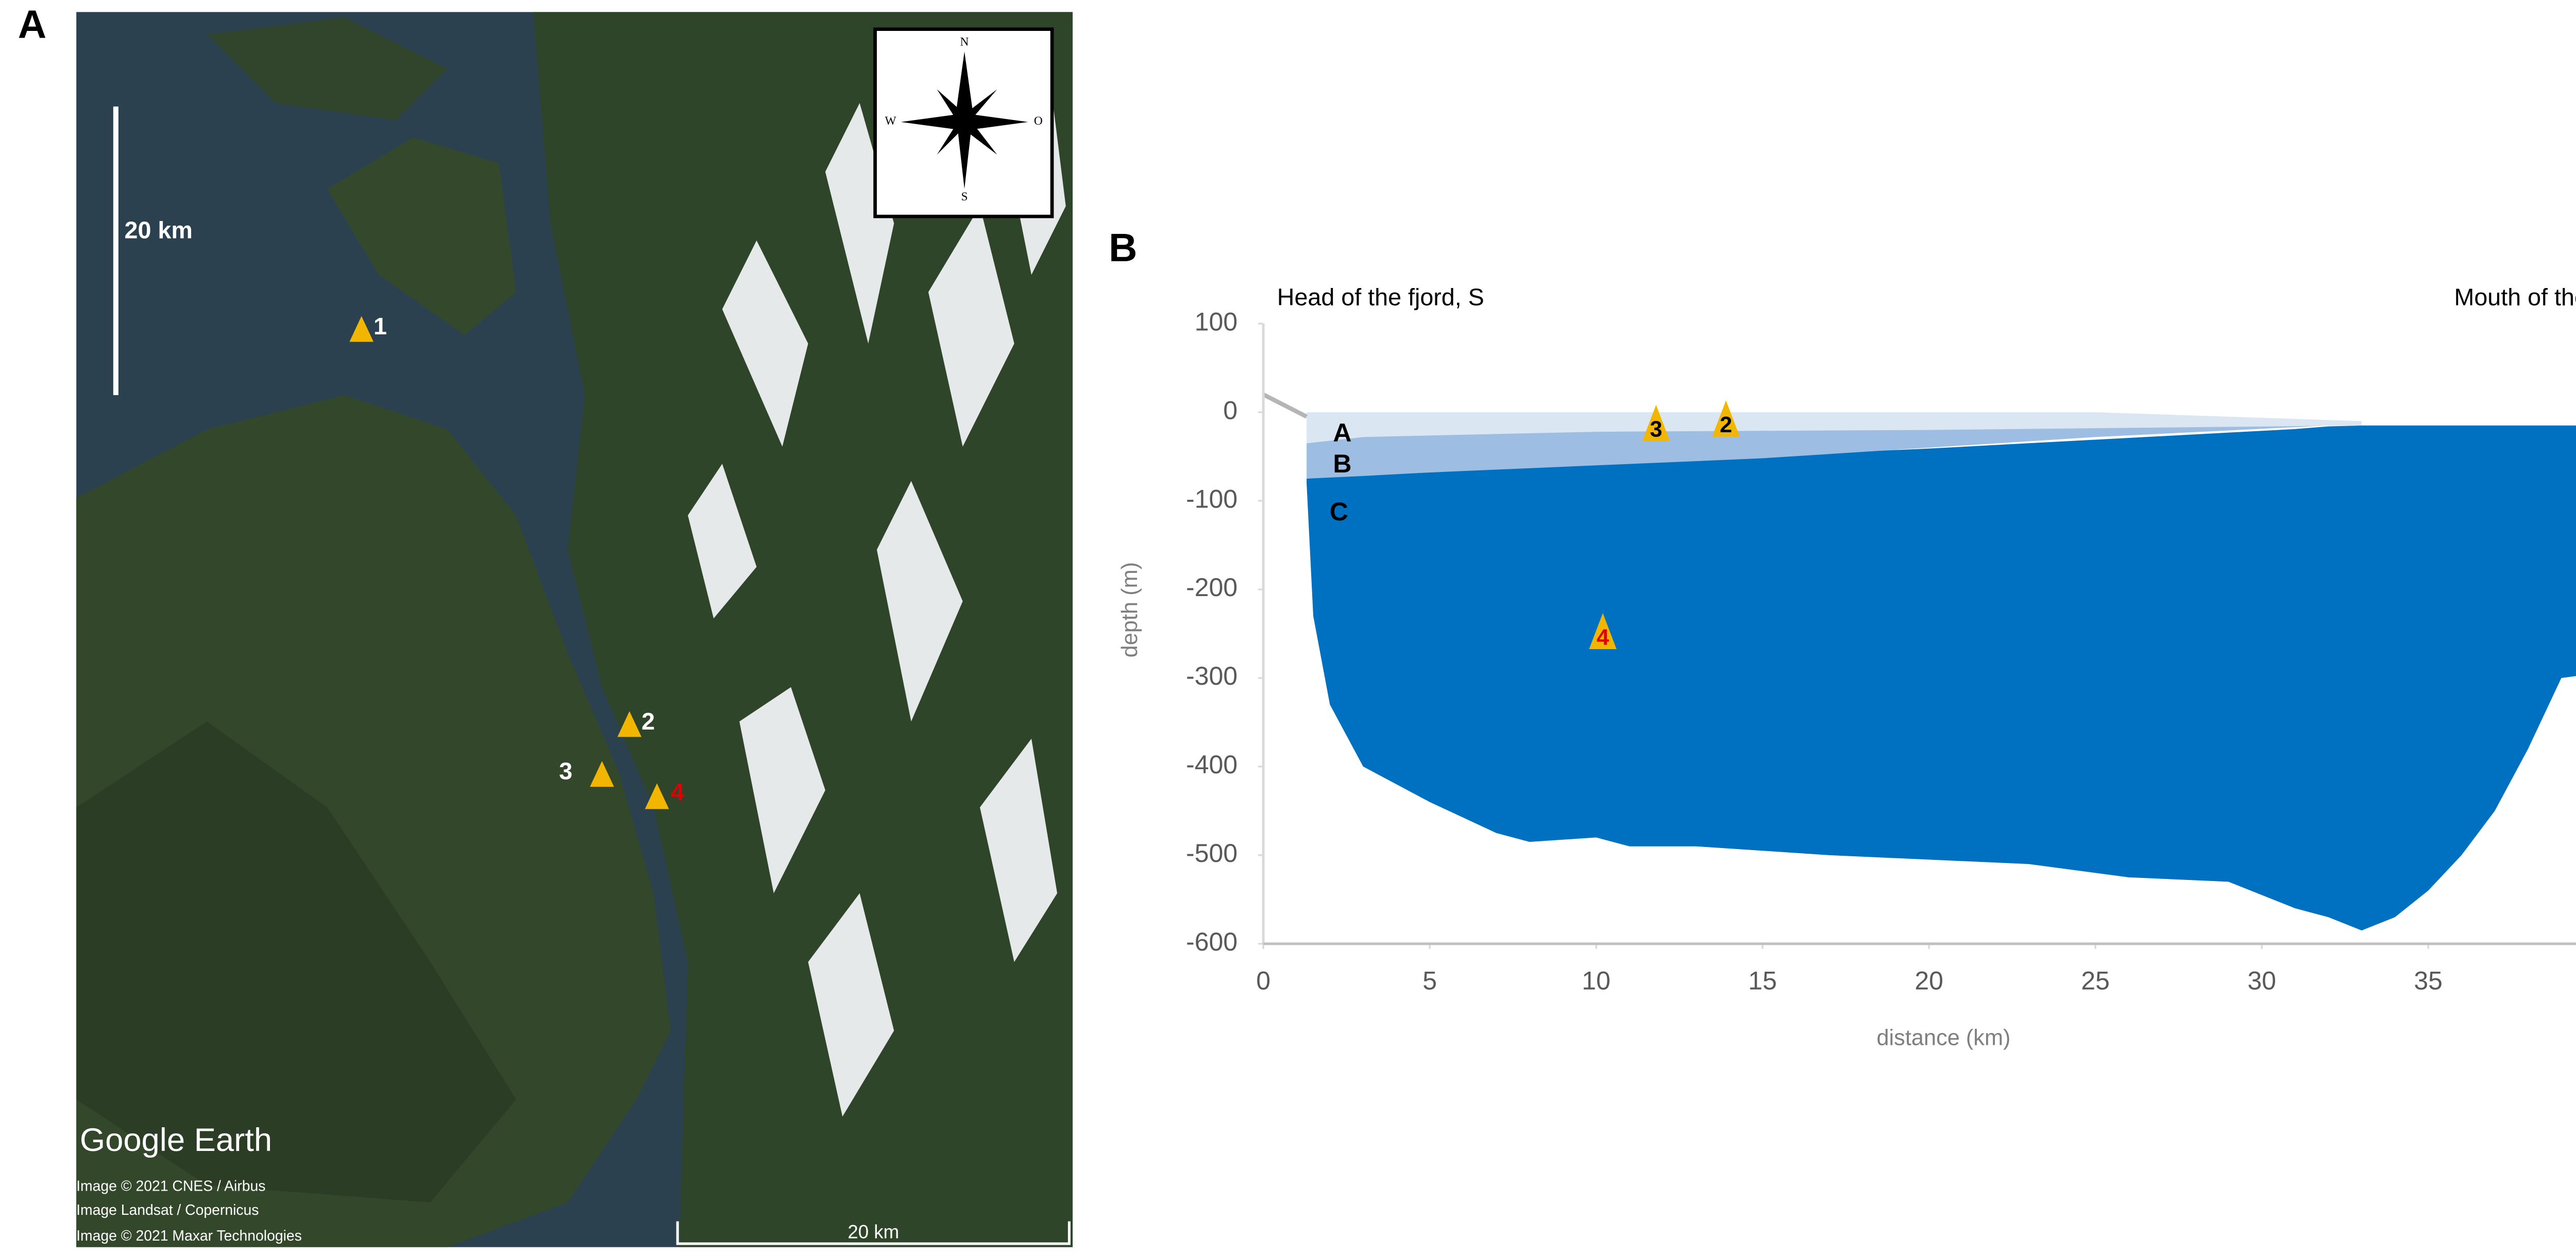 Image resolution: width=2576 pixels, height=1254 pixels. What do you see at coordinates (189, 1236) in the screenshot?
I see `attribution: Image © 2021 Maxar Technologies` at bounding box center [189, 1236].